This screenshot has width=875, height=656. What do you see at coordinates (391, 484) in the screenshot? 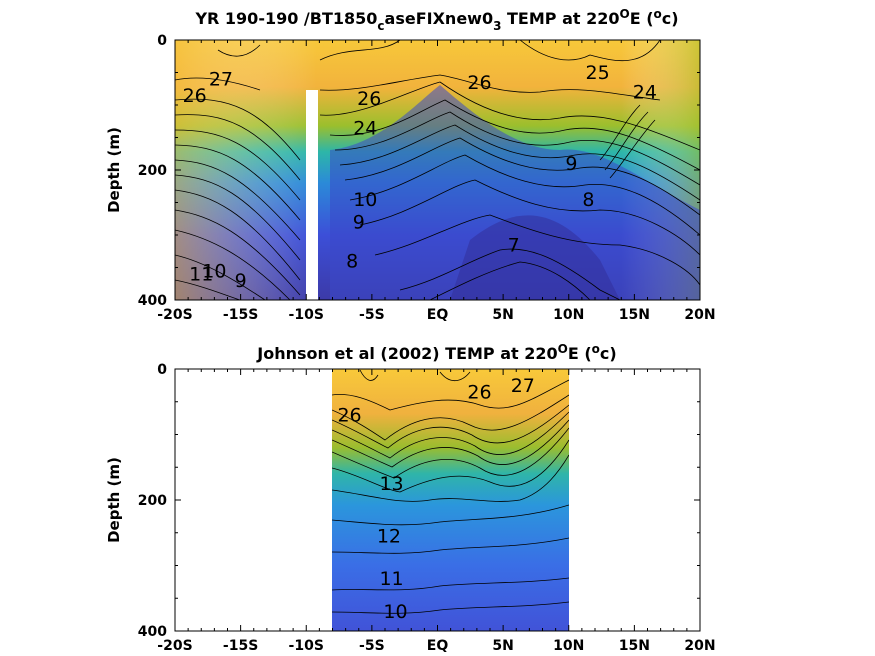
I see `contour-label: 13` at bounding box center [391, 484].